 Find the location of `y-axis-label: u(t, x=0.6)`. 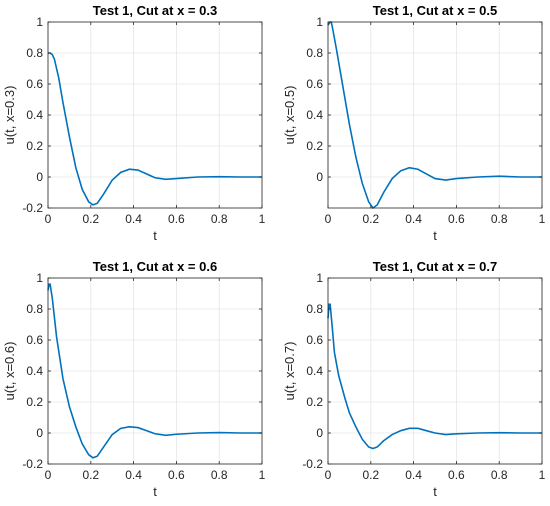

y-axis-label: u(t, x=0.6) is located at coordinates (9, 371).